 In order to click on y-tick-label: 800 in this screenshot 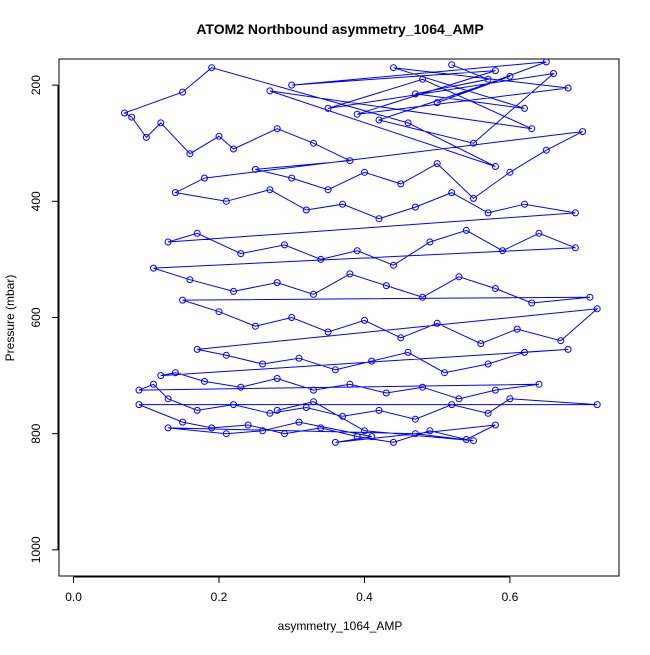, I will do `click(36, 433)`.